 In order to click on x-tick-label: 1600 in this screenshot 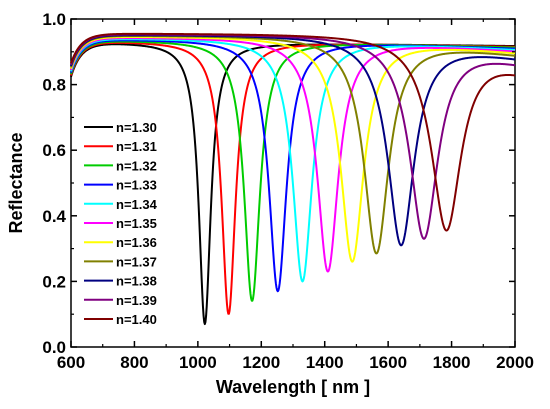, I will do `click(388, 362)`.